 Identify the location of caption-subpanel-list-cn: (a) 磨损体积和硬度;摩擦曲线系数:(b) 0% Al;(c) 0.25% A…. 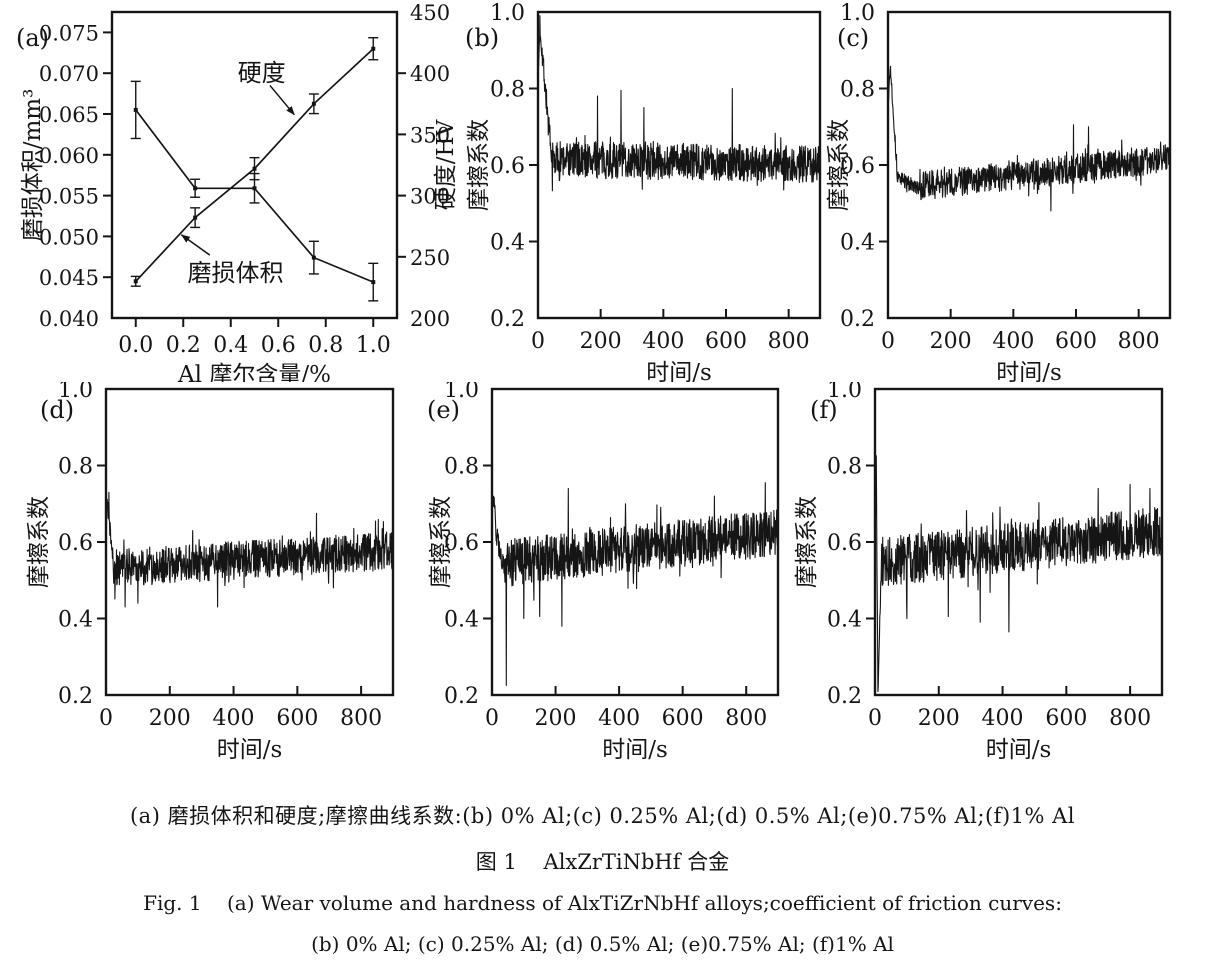
(602, 816).